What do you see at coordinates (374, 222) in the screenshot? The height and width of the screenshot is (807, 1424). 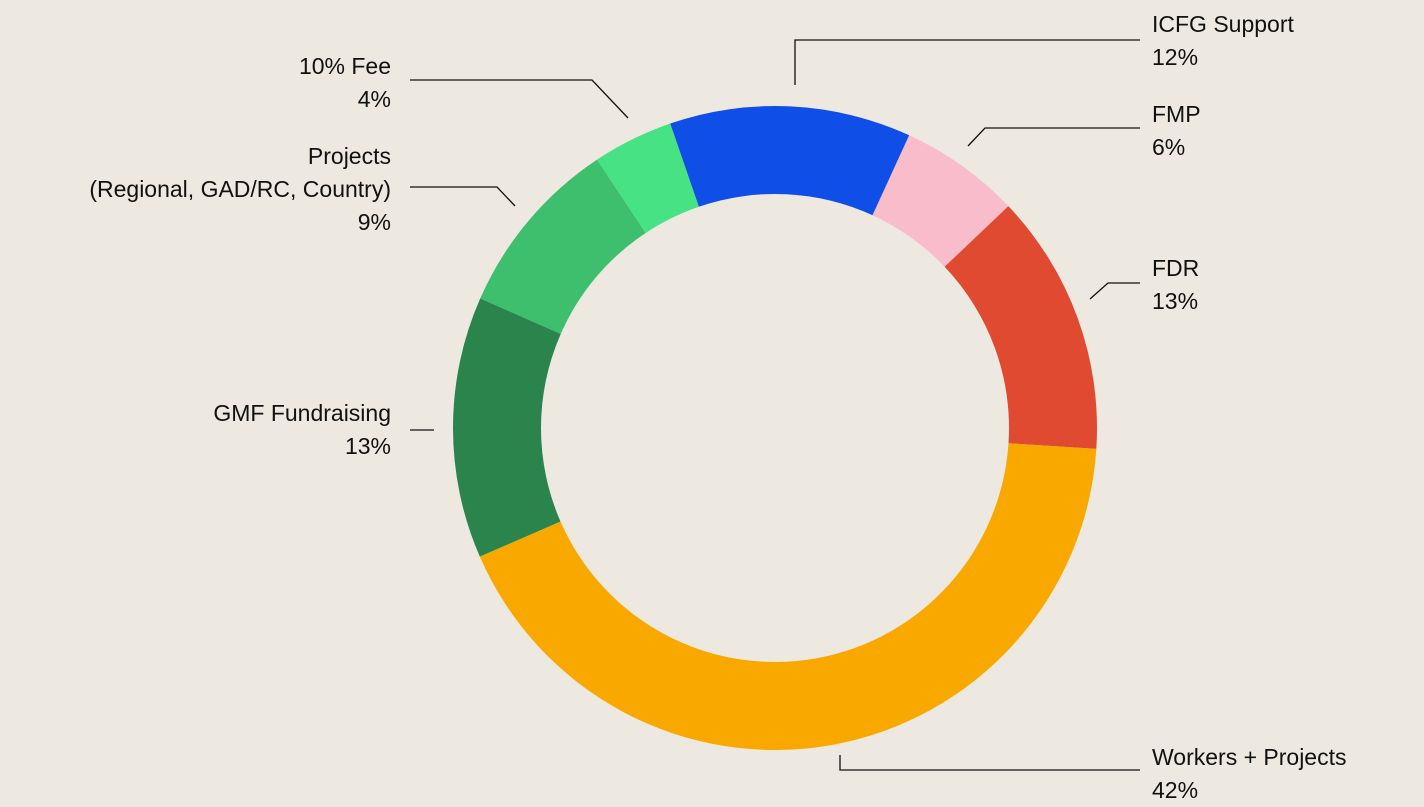 I see `value-label: 9%` at bounding box center [374, 222].